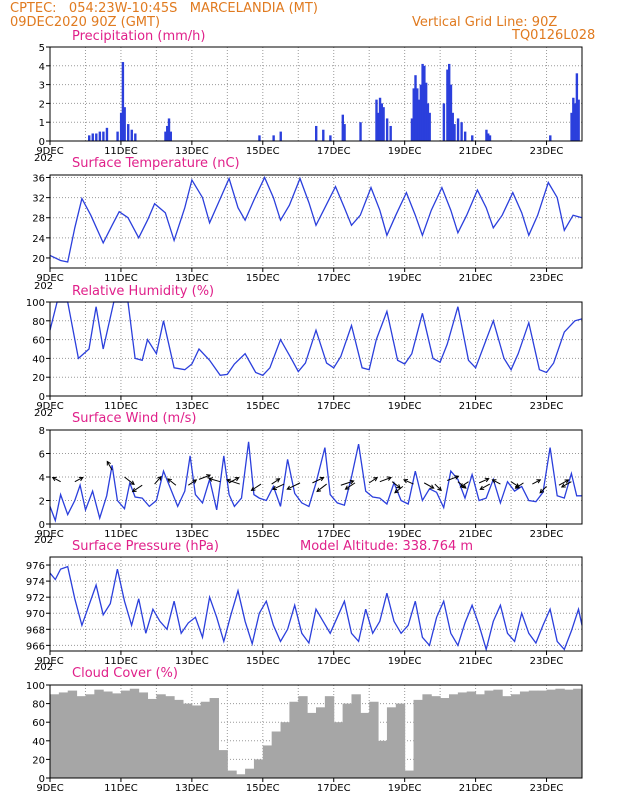  I want to click on panel-frame-cloud, so click(316, 731).